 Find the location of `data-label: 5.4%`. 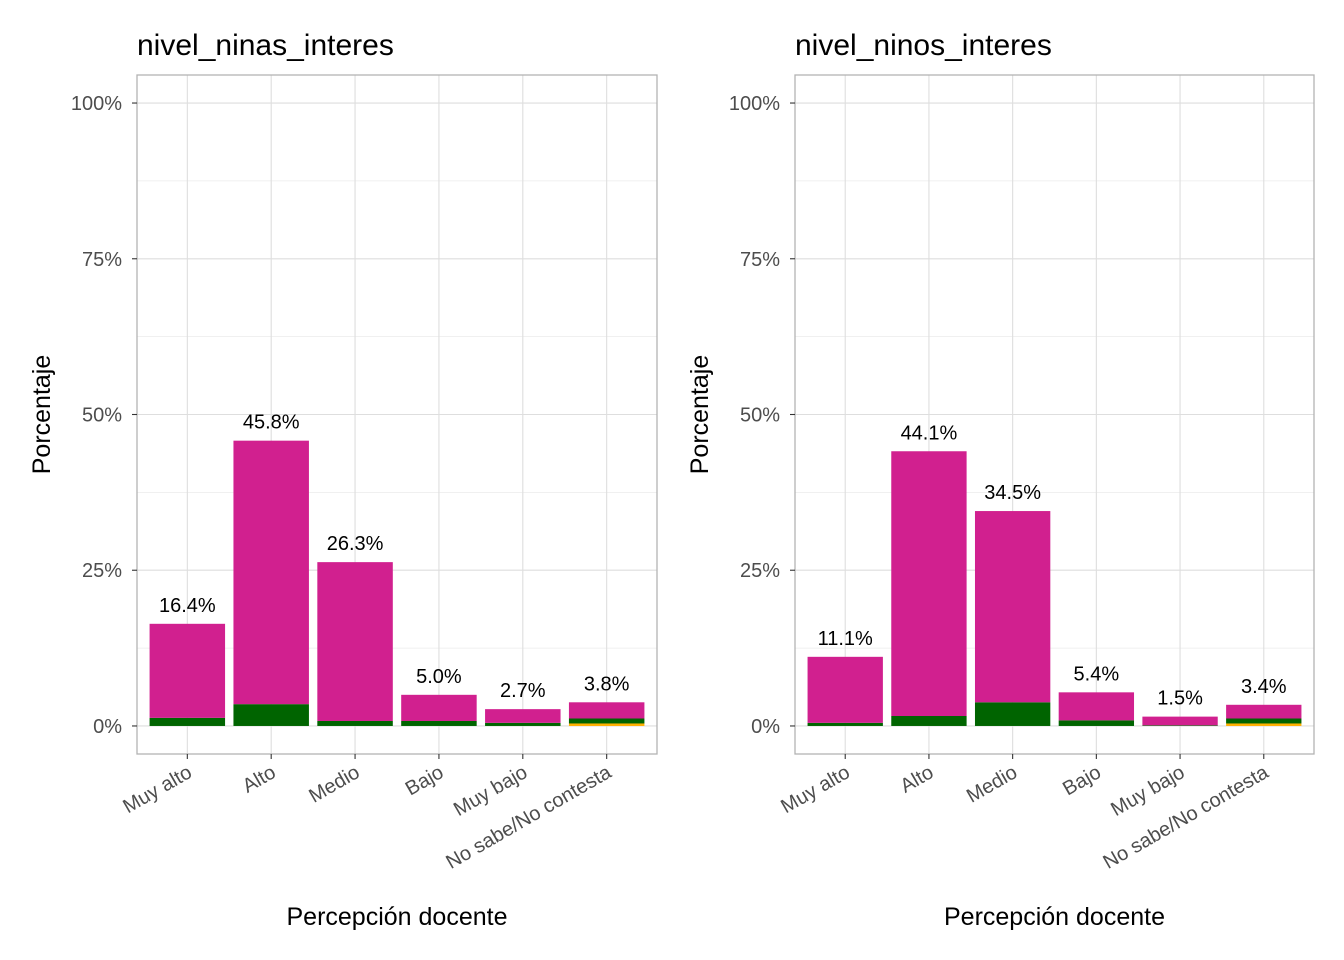

data-label: 5.4% is located at coordinates (1097, 674).